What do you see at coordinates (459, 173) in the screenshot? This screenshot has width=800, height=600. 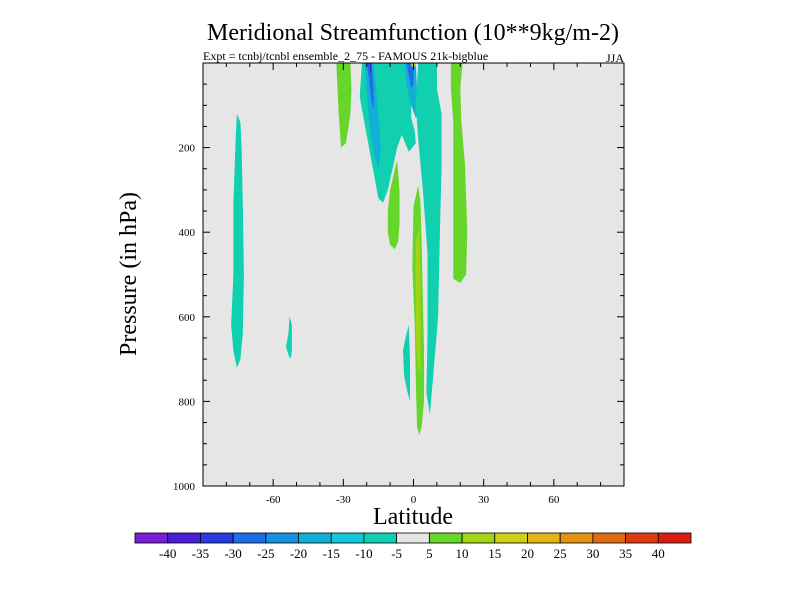 I see `region-sh-positive-high` at bounding box center [459, 173].